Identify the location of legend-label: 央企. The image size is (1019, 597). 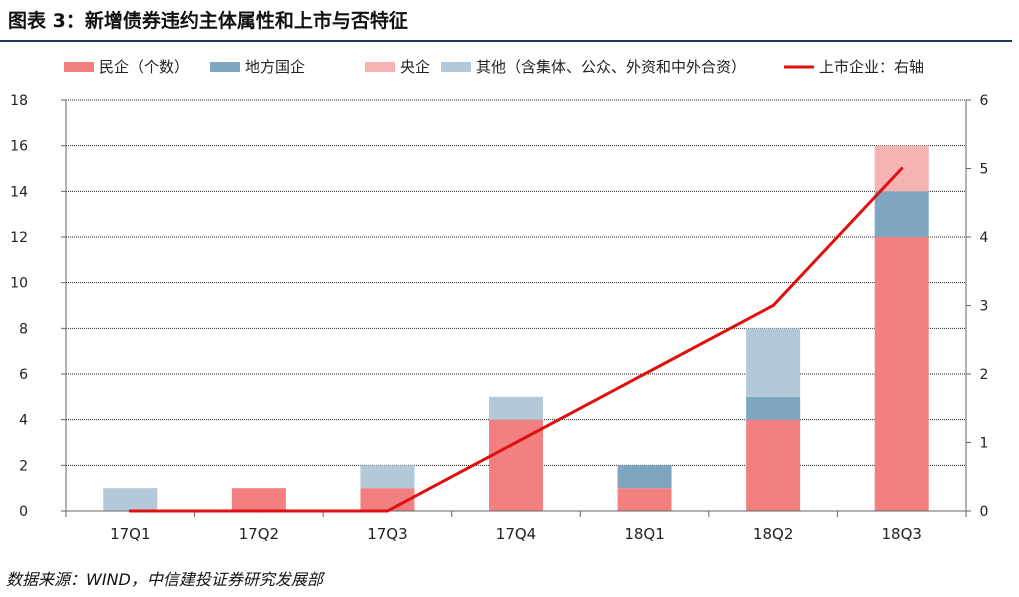
(415, 67).